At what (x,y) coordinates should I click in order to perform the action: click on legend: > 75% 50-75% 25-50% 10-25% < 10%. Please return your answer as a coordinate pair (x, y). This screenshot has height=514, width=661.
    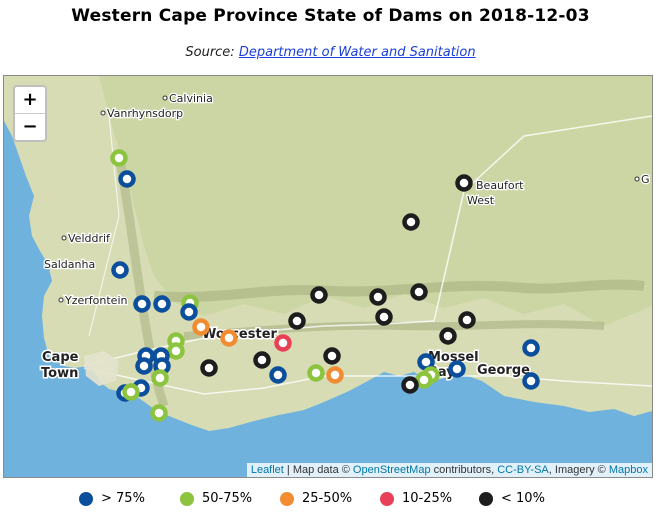
    Looking at the image, I should click on (330, 501).